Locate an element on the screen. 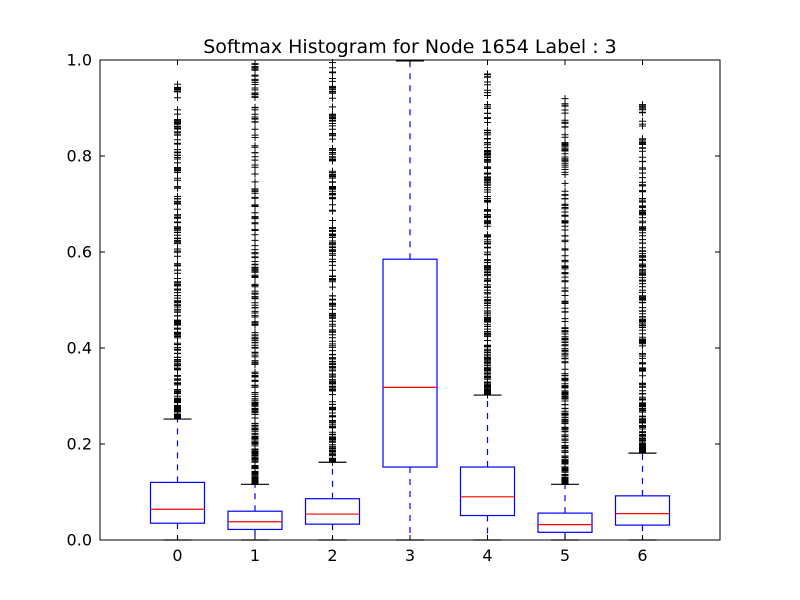 The image size is (800, 600). x-tick-label: 1 is located at coordinates (255, 555).